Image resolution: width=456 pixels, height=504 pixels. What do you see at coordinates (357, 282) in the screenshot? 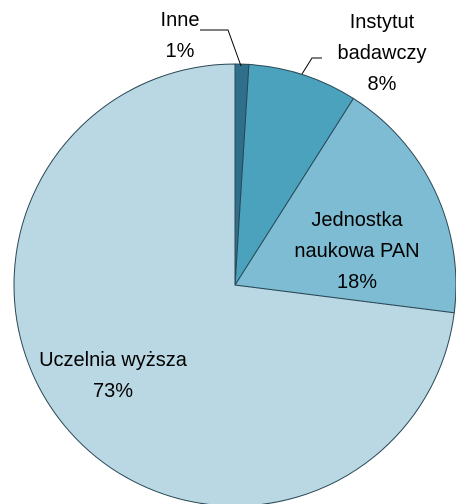
I see `value-label: 18%` at bounding box center [357, 282].